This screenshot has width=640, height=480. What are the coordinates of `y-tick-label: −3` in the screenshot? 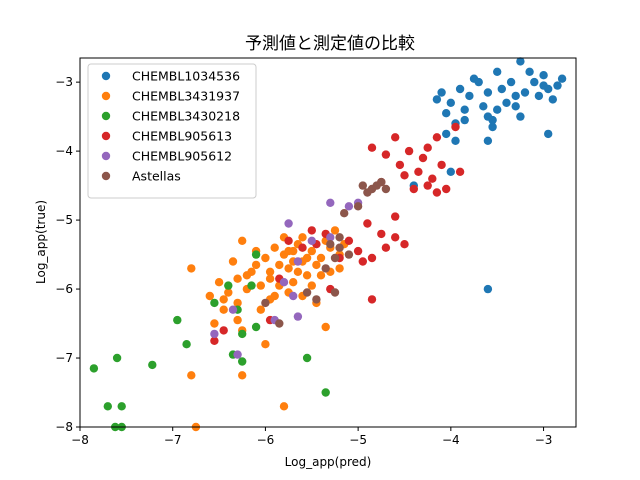 It's located at (64, 82).